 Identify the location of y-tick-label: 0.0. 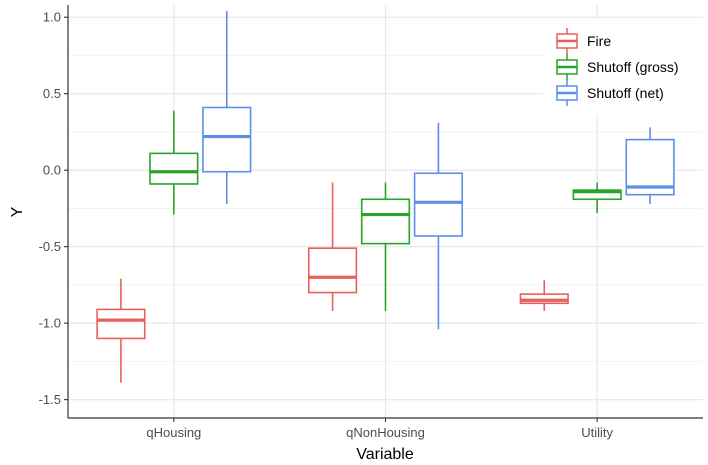
(52, 170).